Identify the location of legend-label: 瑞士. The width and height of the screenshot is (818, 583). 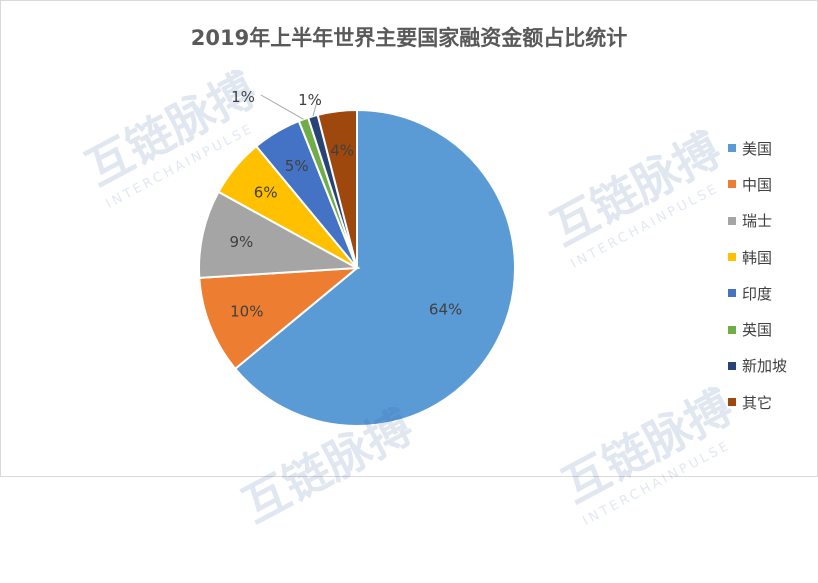
(757, 221).